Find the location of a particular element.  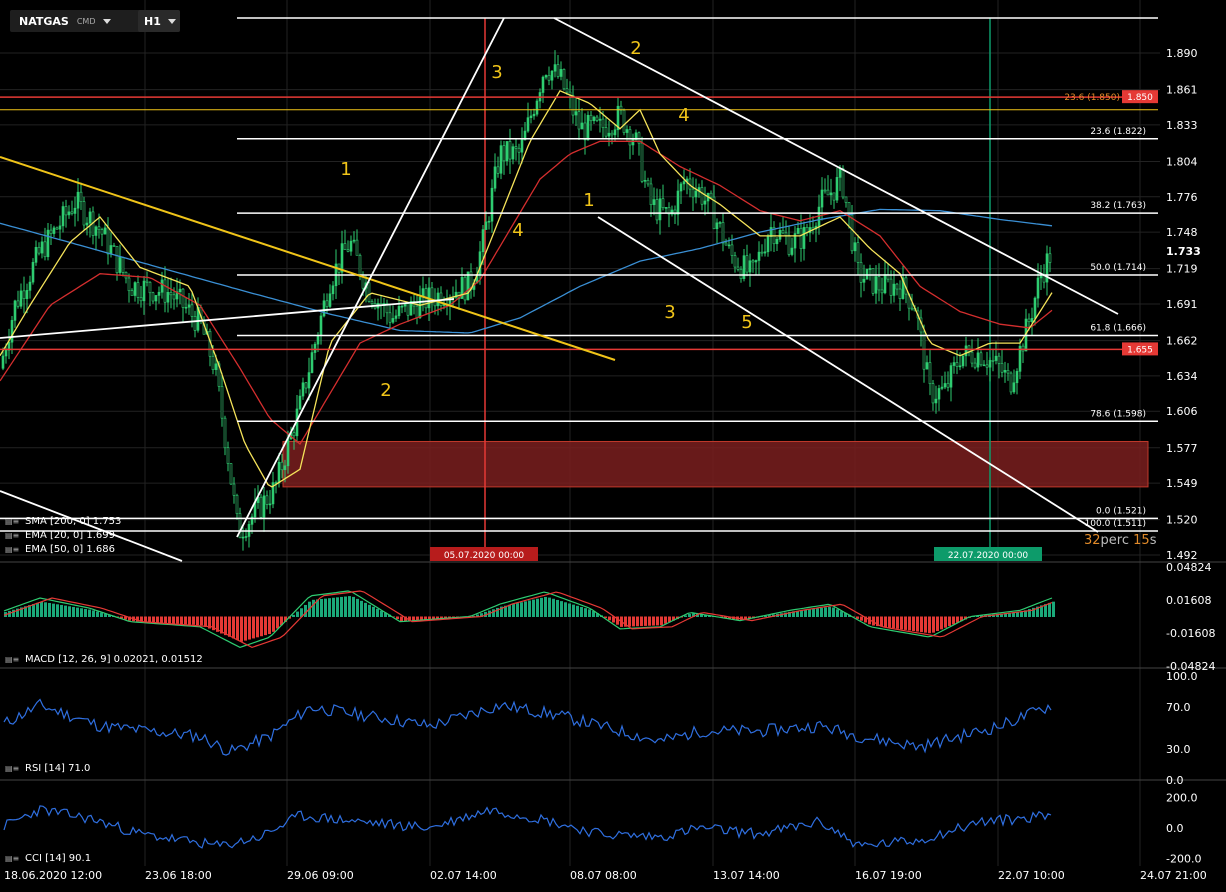

resistance-tag-label: 1.850 is located at coordinates (1140, 98).